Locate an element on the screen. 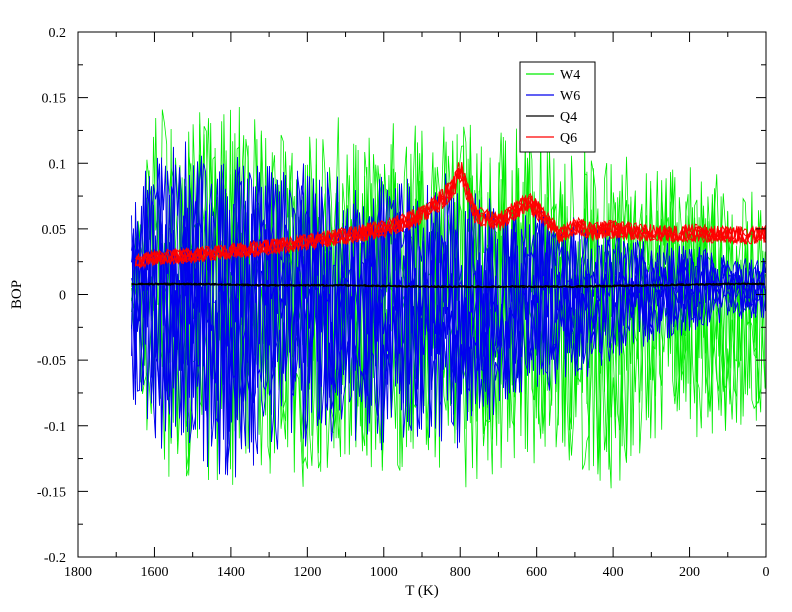 The height and width of the screenshot is (612, 792). x-tick-label: 200 is located at coordinates (689, 572).